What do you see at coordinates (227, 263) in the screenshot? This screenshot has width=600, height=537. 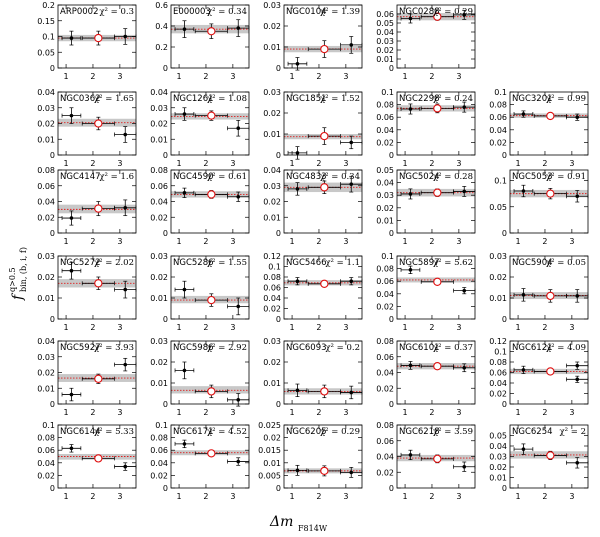 I see `panel-chi2: χ² = 1.55` at bounding box center [227, 263].